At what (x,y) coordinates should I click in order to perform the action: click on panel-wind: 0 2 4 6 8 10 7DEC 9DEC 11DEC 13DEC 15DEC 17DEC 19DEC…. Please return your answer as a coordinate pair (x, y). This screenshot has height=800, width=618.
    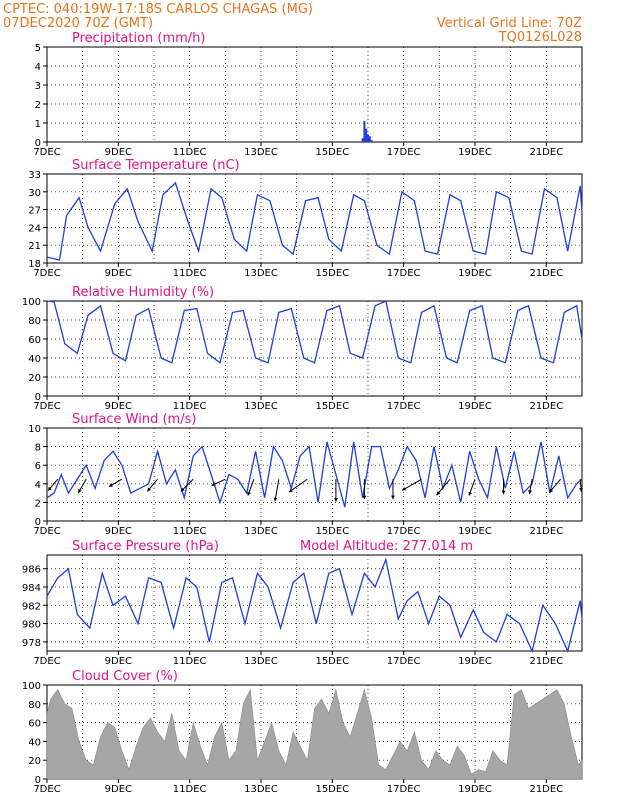
    Looking at the image, I should click on (305, 474).